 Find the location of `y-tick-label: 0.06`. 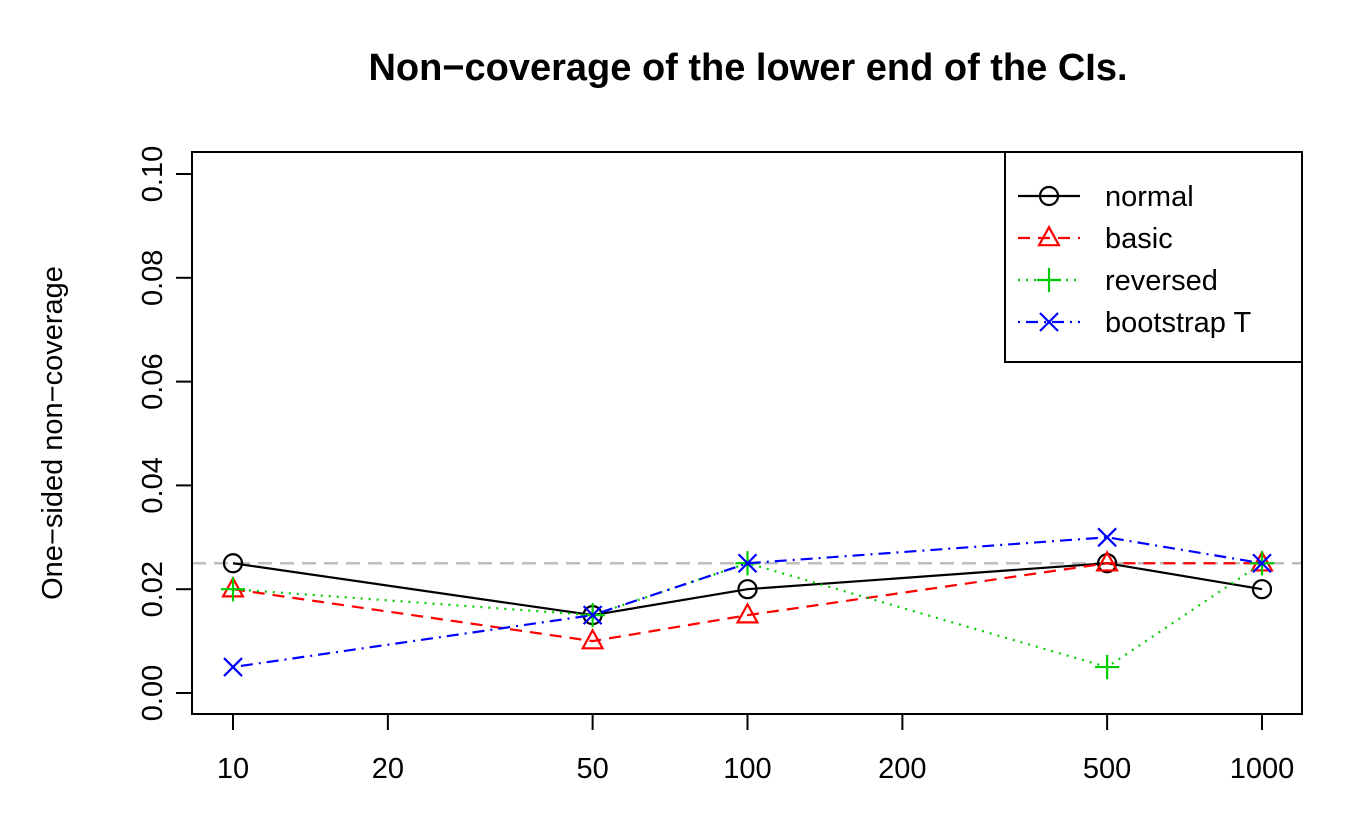

y-tick-label: 0.06 is located at coordinates (153, 381).